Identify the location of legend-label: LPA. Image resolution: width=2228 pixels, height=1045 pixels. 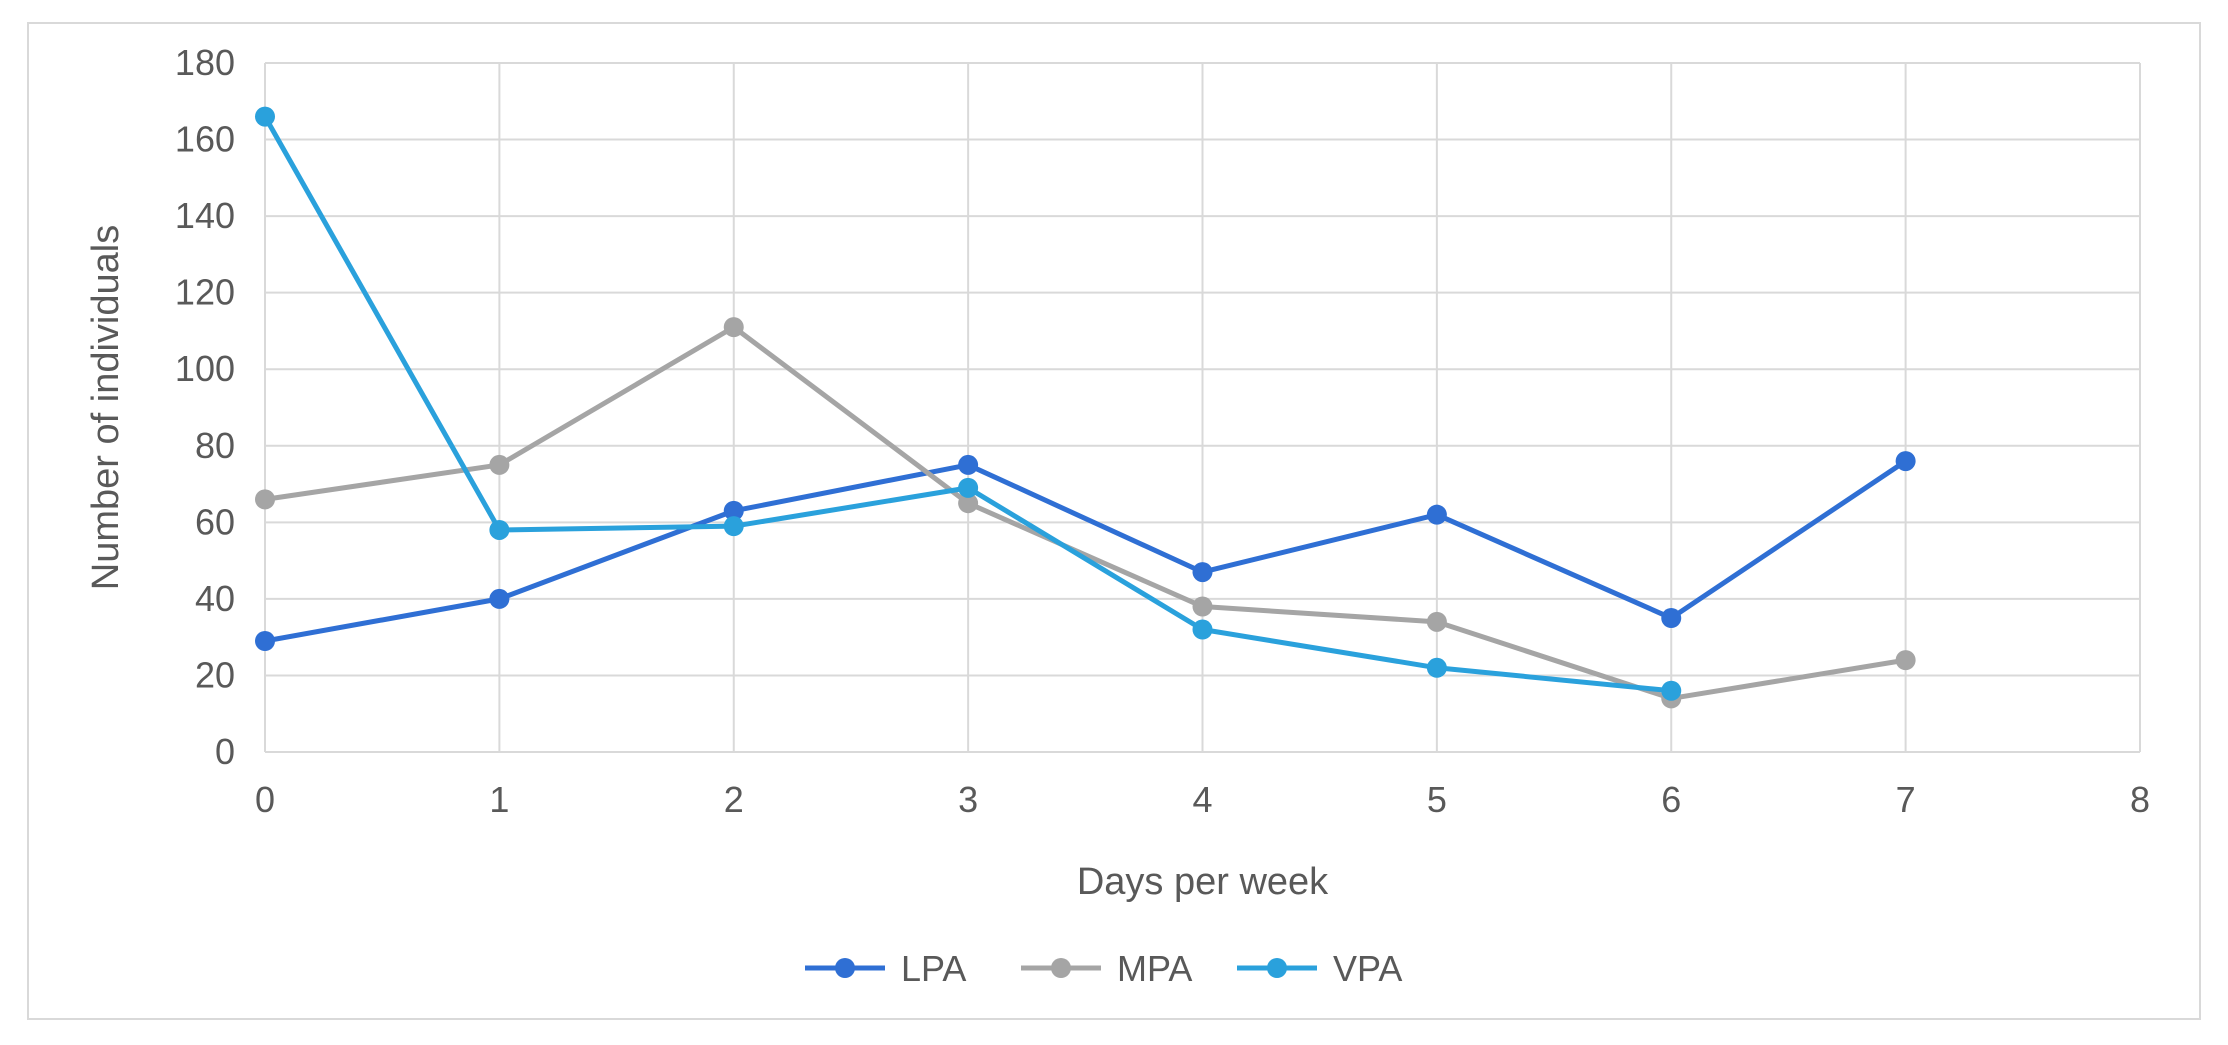
(933, 968).